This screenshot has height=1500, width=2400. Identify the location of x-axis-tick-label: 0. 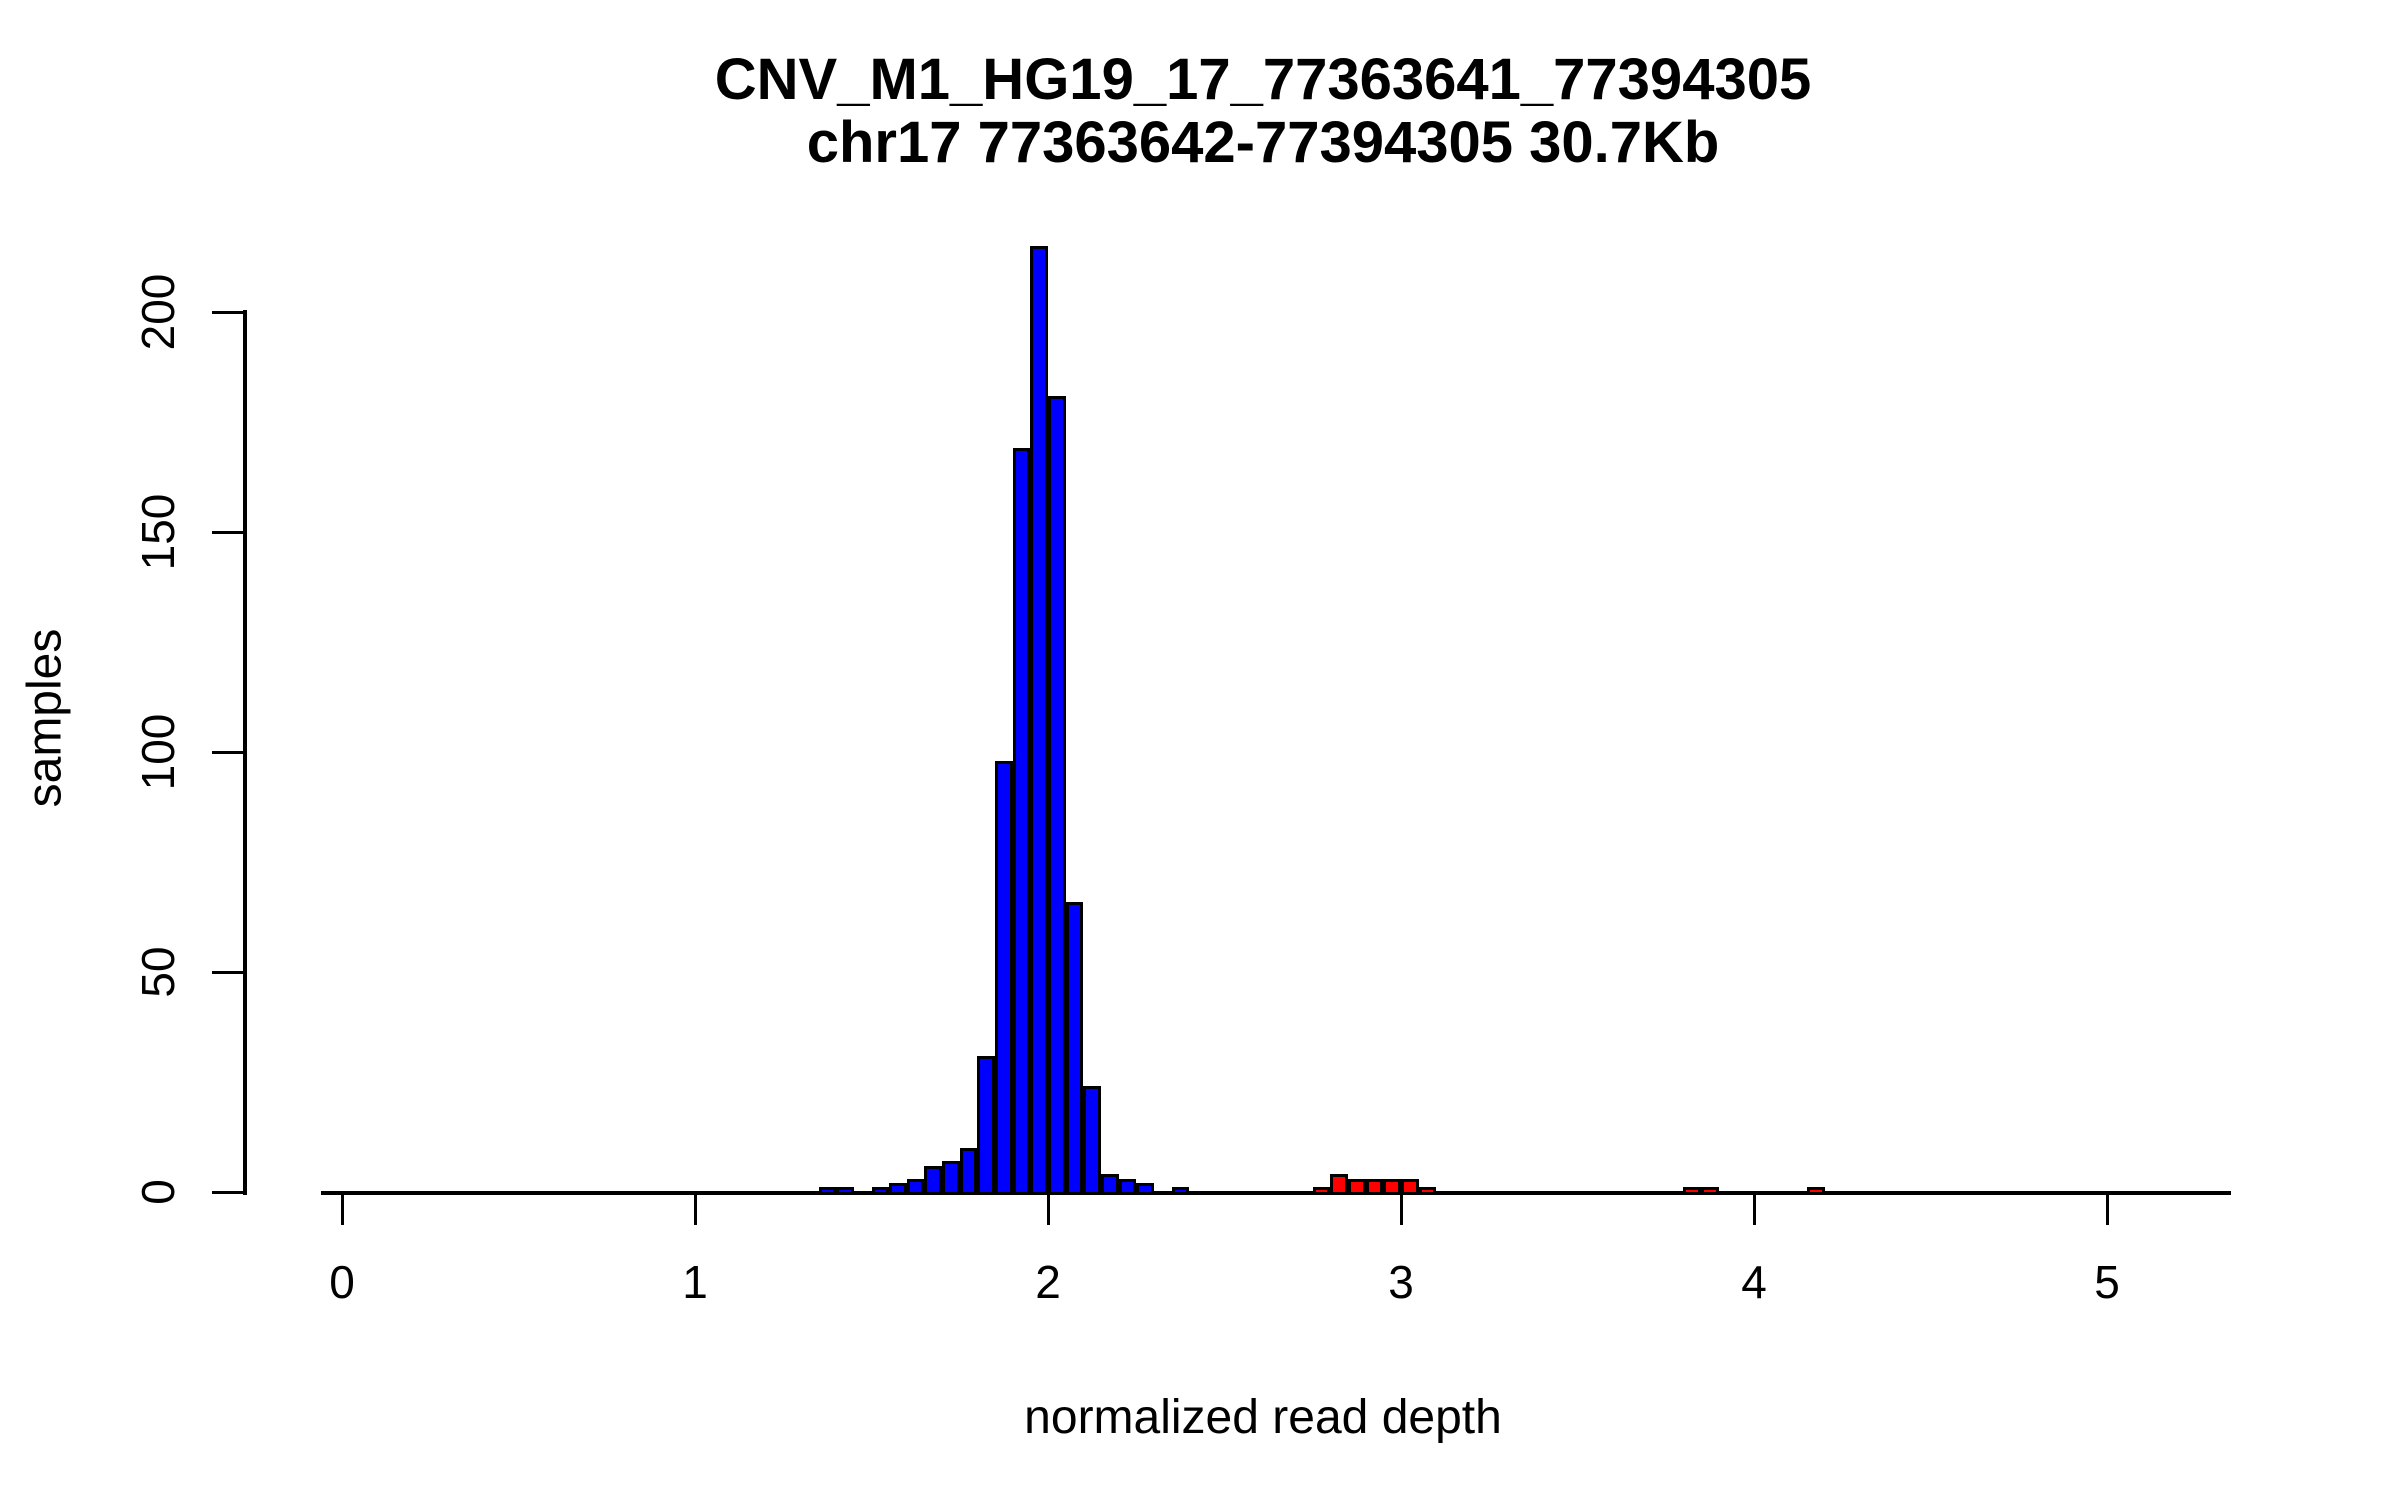
(342, 1282).